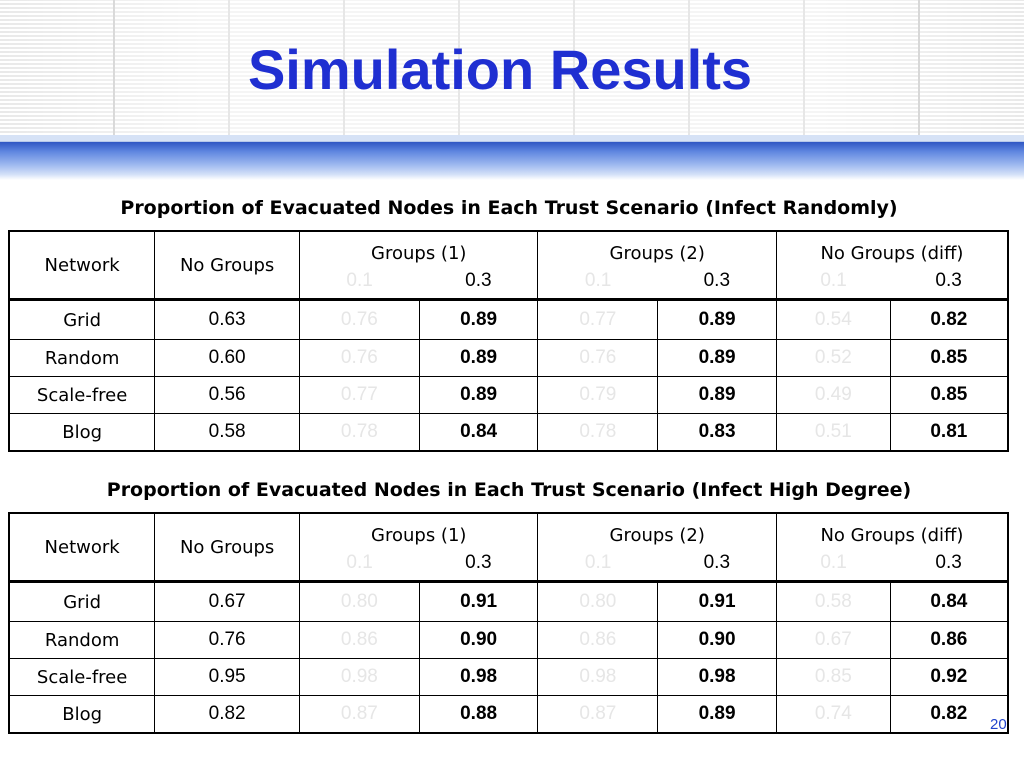 This screenshot has width=1024, height=768. What do you see at coordinates (949, 432) in the screenshot?
I see `cell-diff-0.3: 0.81` at bounding box center [949, 432].